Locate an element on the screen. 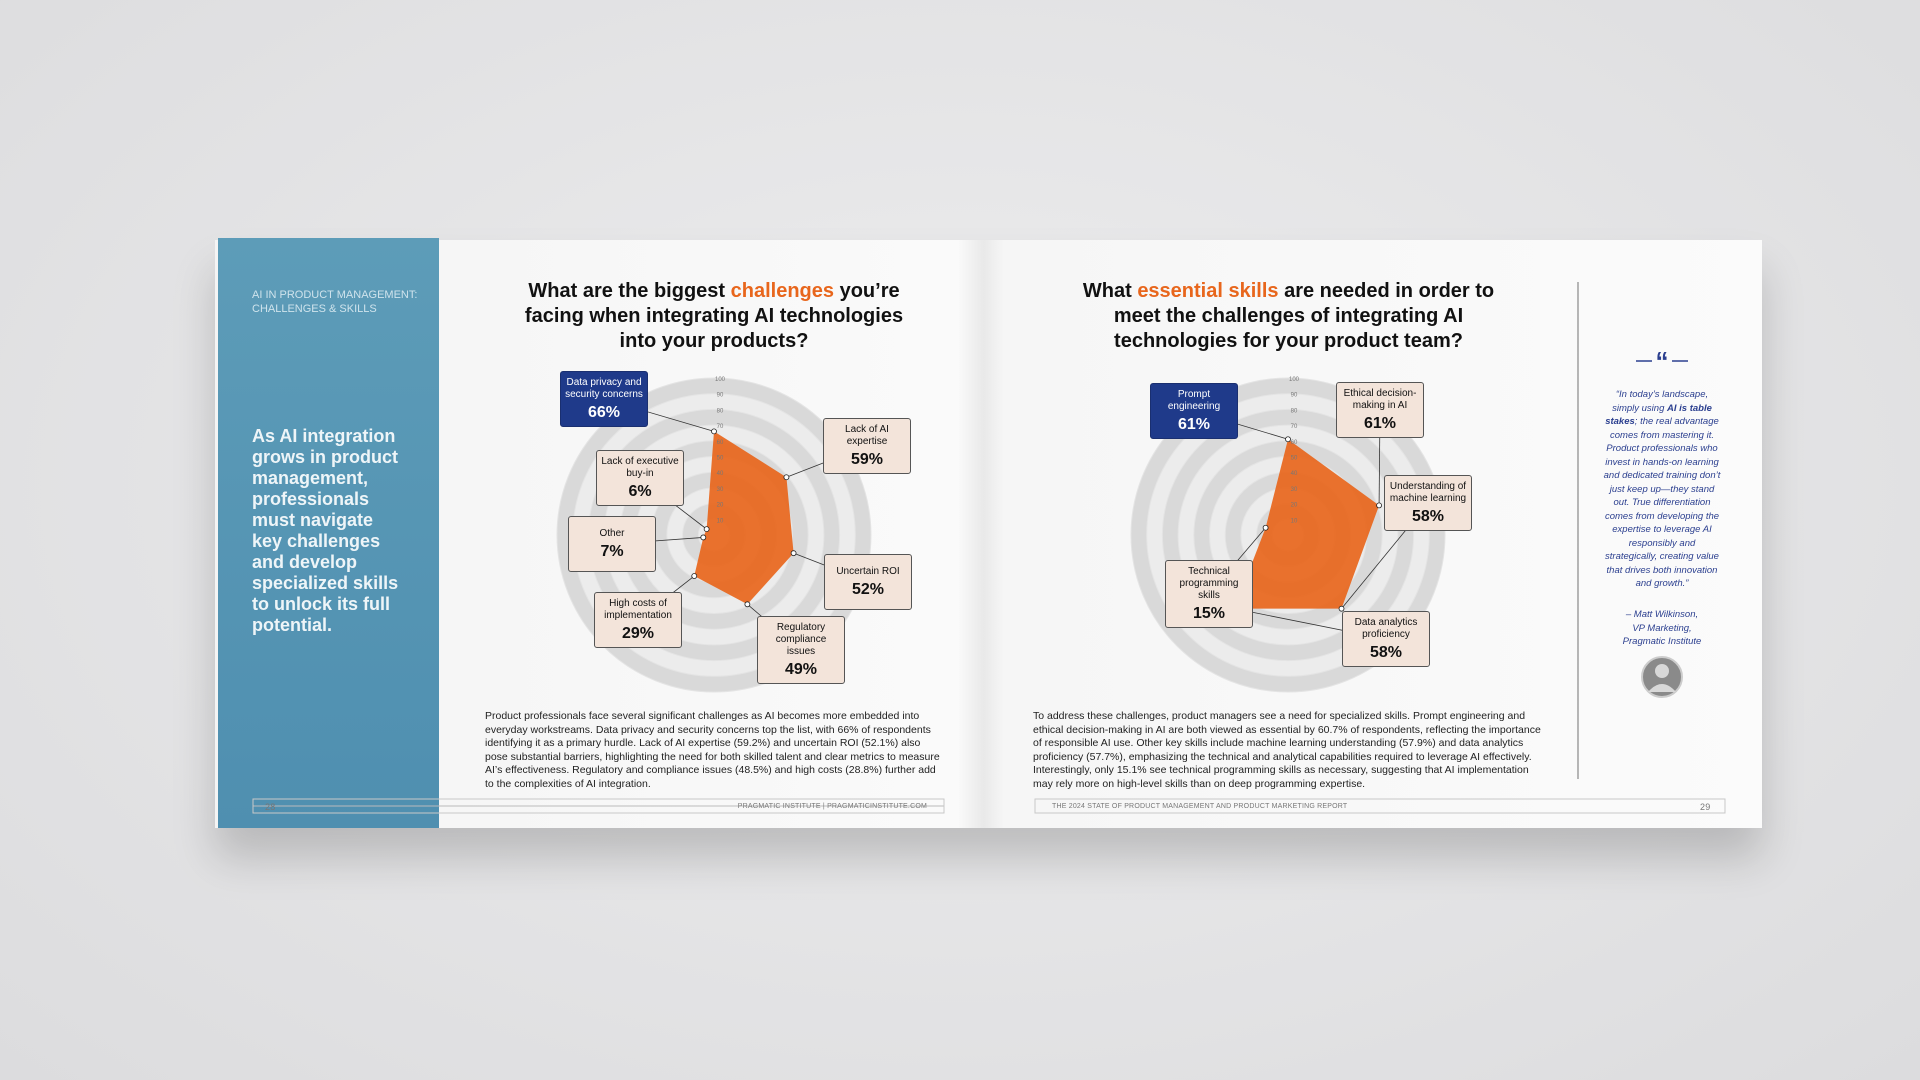  category-label: Understanding of machine learning 58% is located at coordinates (1428, 503).